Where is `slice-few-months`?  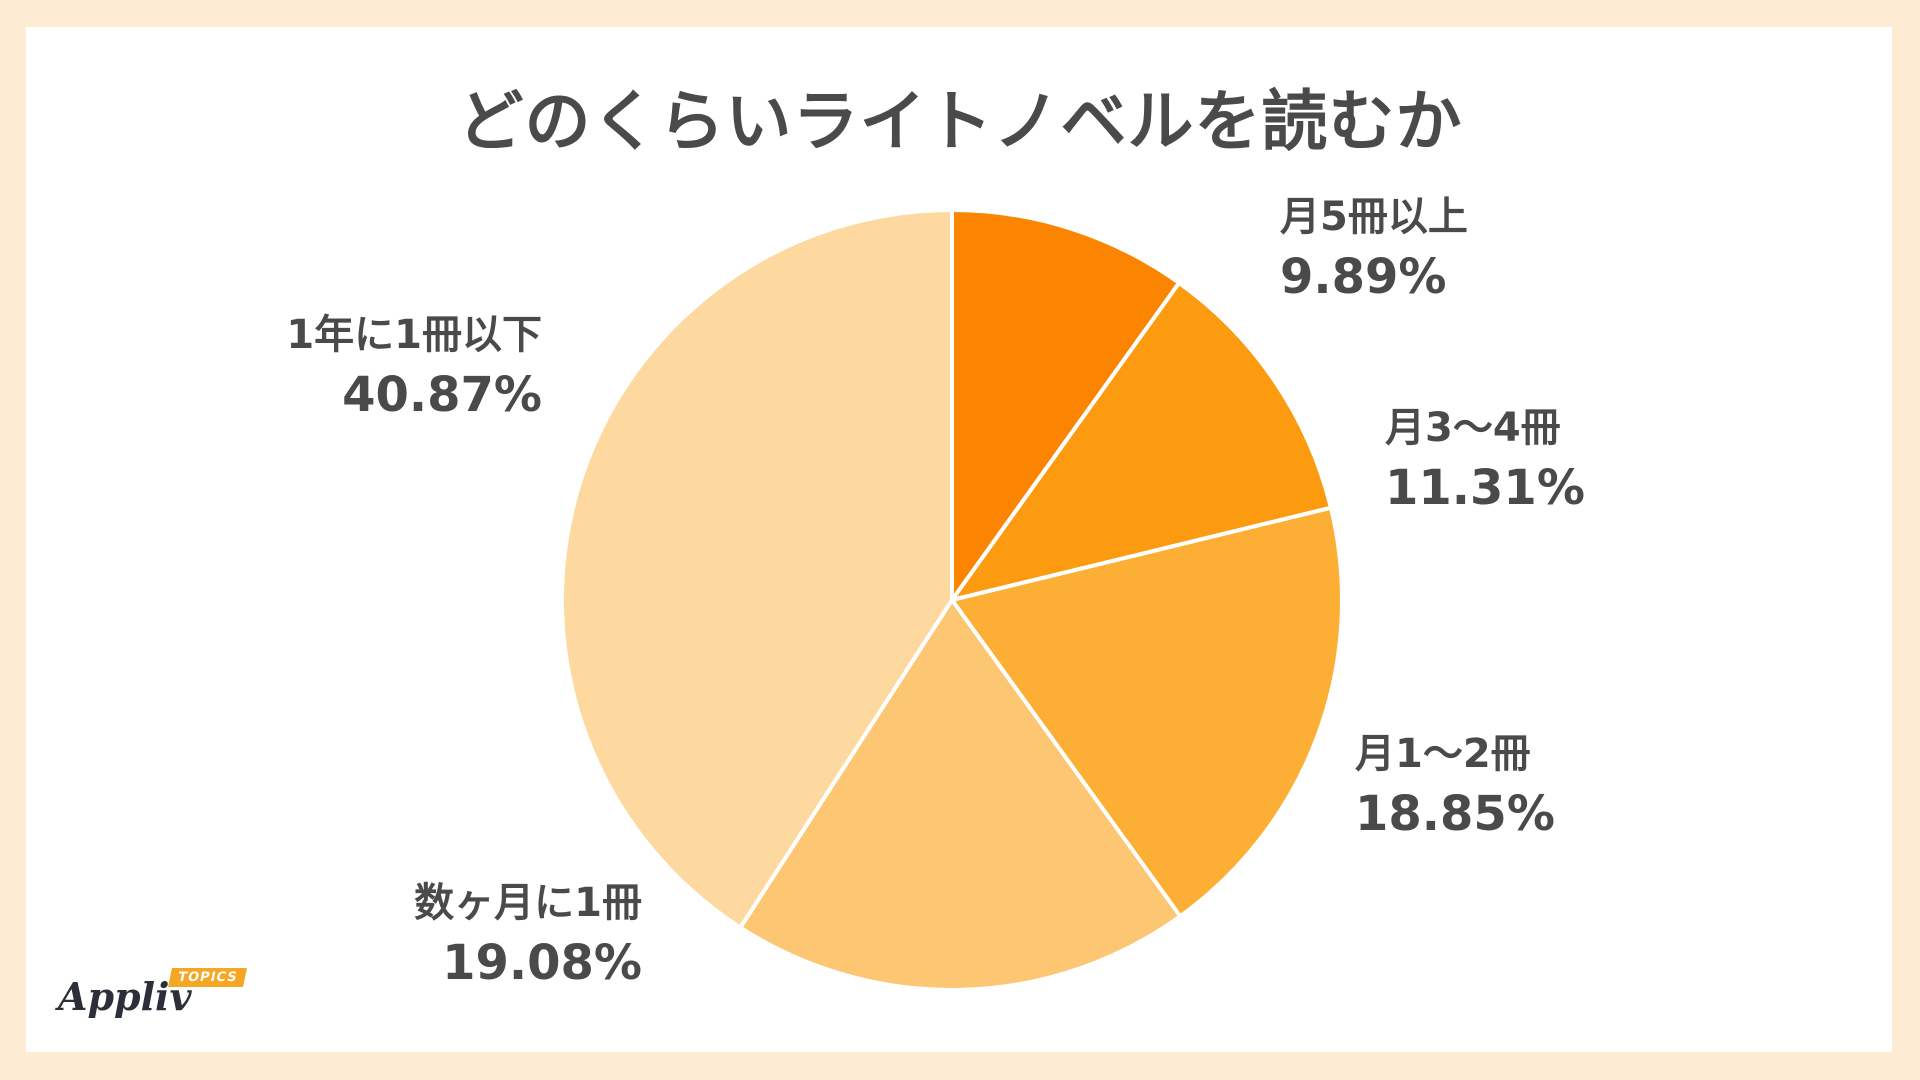
slice-few-months is located at coordinates (960, 795).